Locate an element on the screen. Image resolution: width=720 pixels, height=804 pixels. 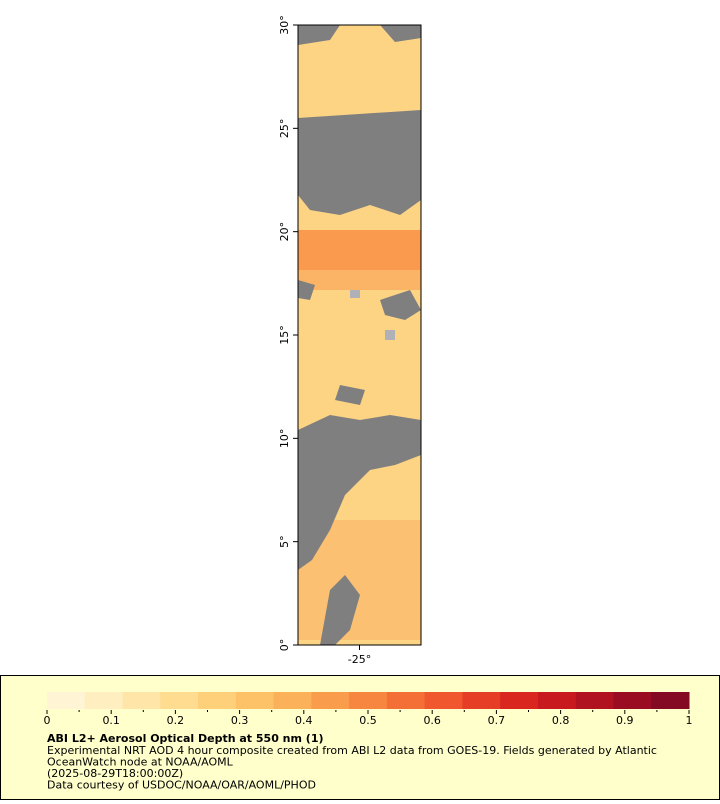
colorbar-tick-label: 0.7 is located at coordinates (497, 720).